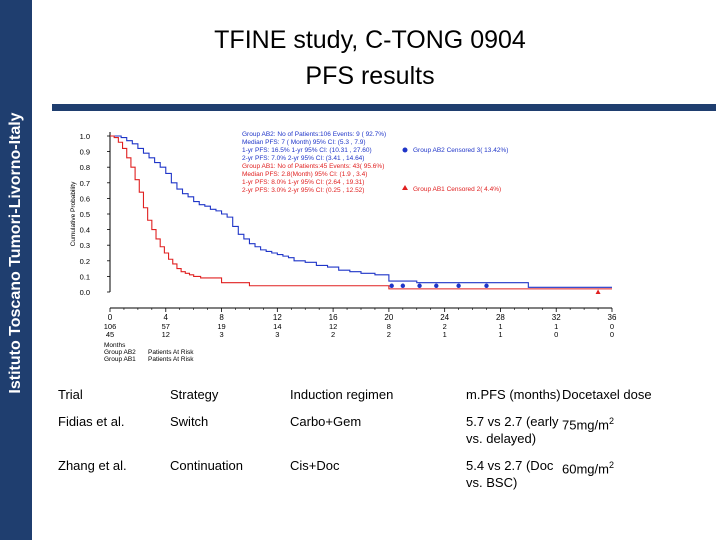 The height and width of the screenshot is (540, 720). I want to click on risk-row-label: Group AB1, so click(120, 359).